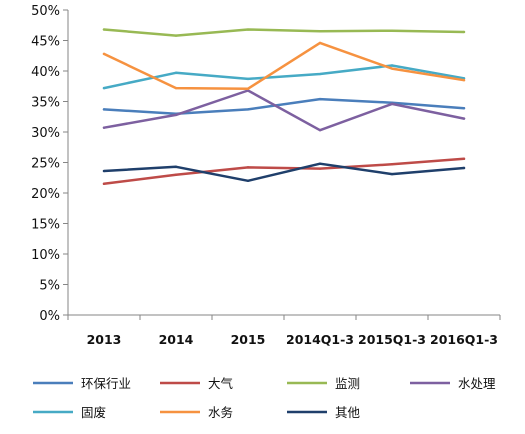  Describe the element at coordinates (69, 412) in the screenshot. I see `legend-item-4: 固废` at that location.